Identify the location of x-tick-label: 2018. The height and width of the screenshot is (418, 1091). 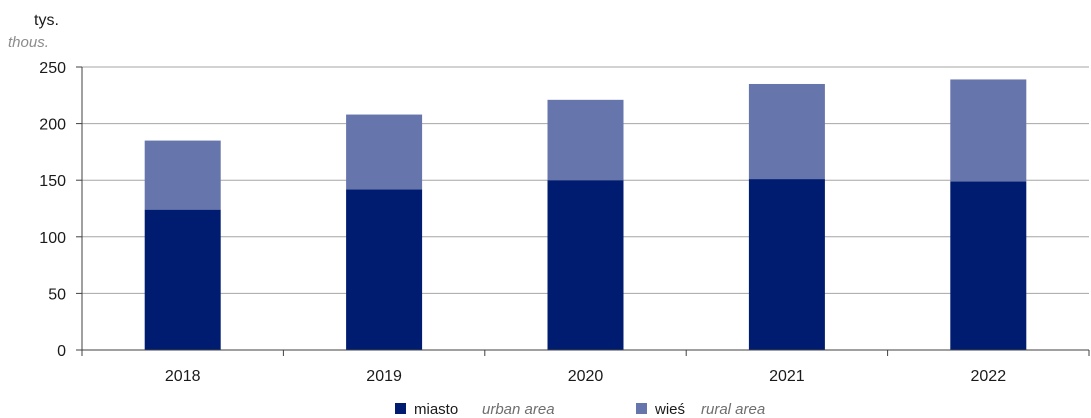
(183, 376).